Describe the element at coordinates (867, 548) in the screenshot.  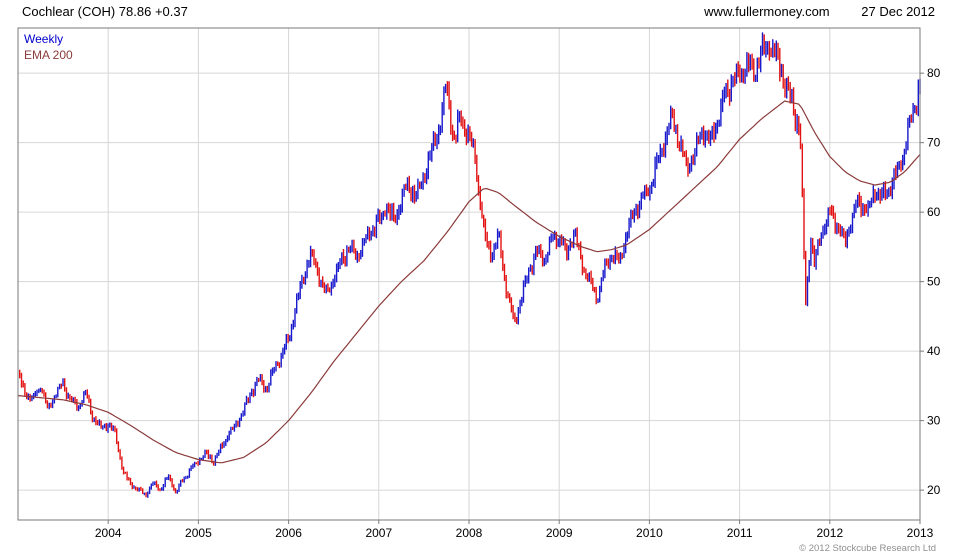
I see `copyright-notice: © 2012 Stockcube Research Ltd` at that location.